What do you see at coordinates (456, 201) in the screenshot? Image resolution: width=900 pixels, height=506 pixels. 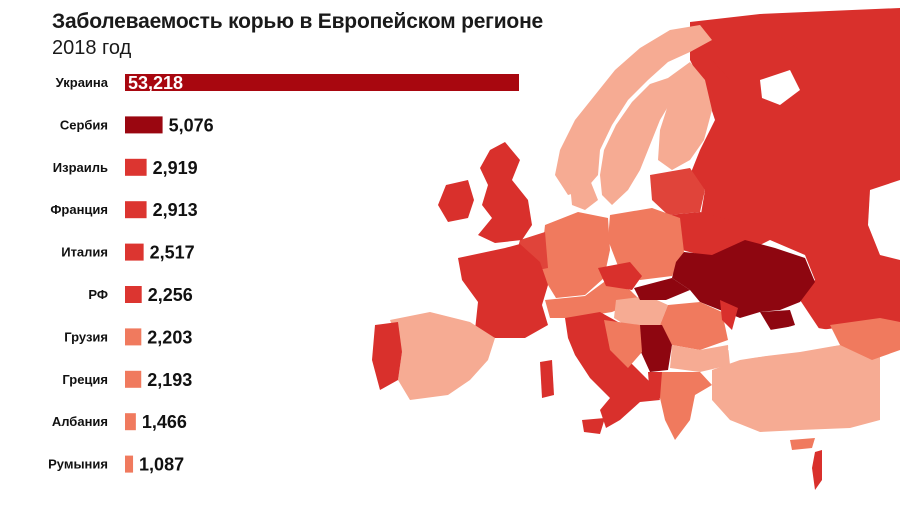 I see `map-ireland` at bounding box center [456, 201].